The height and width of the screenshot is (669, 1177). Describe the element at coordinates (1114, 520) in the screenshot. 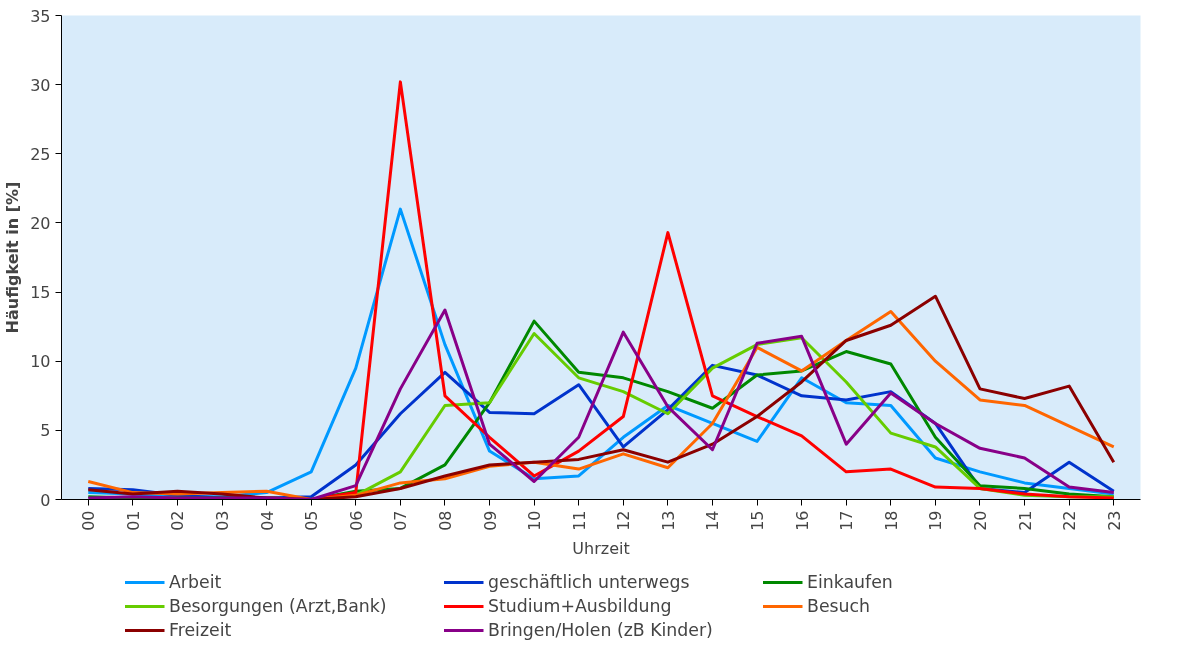

I see `x-tick-label: 23` at that location.